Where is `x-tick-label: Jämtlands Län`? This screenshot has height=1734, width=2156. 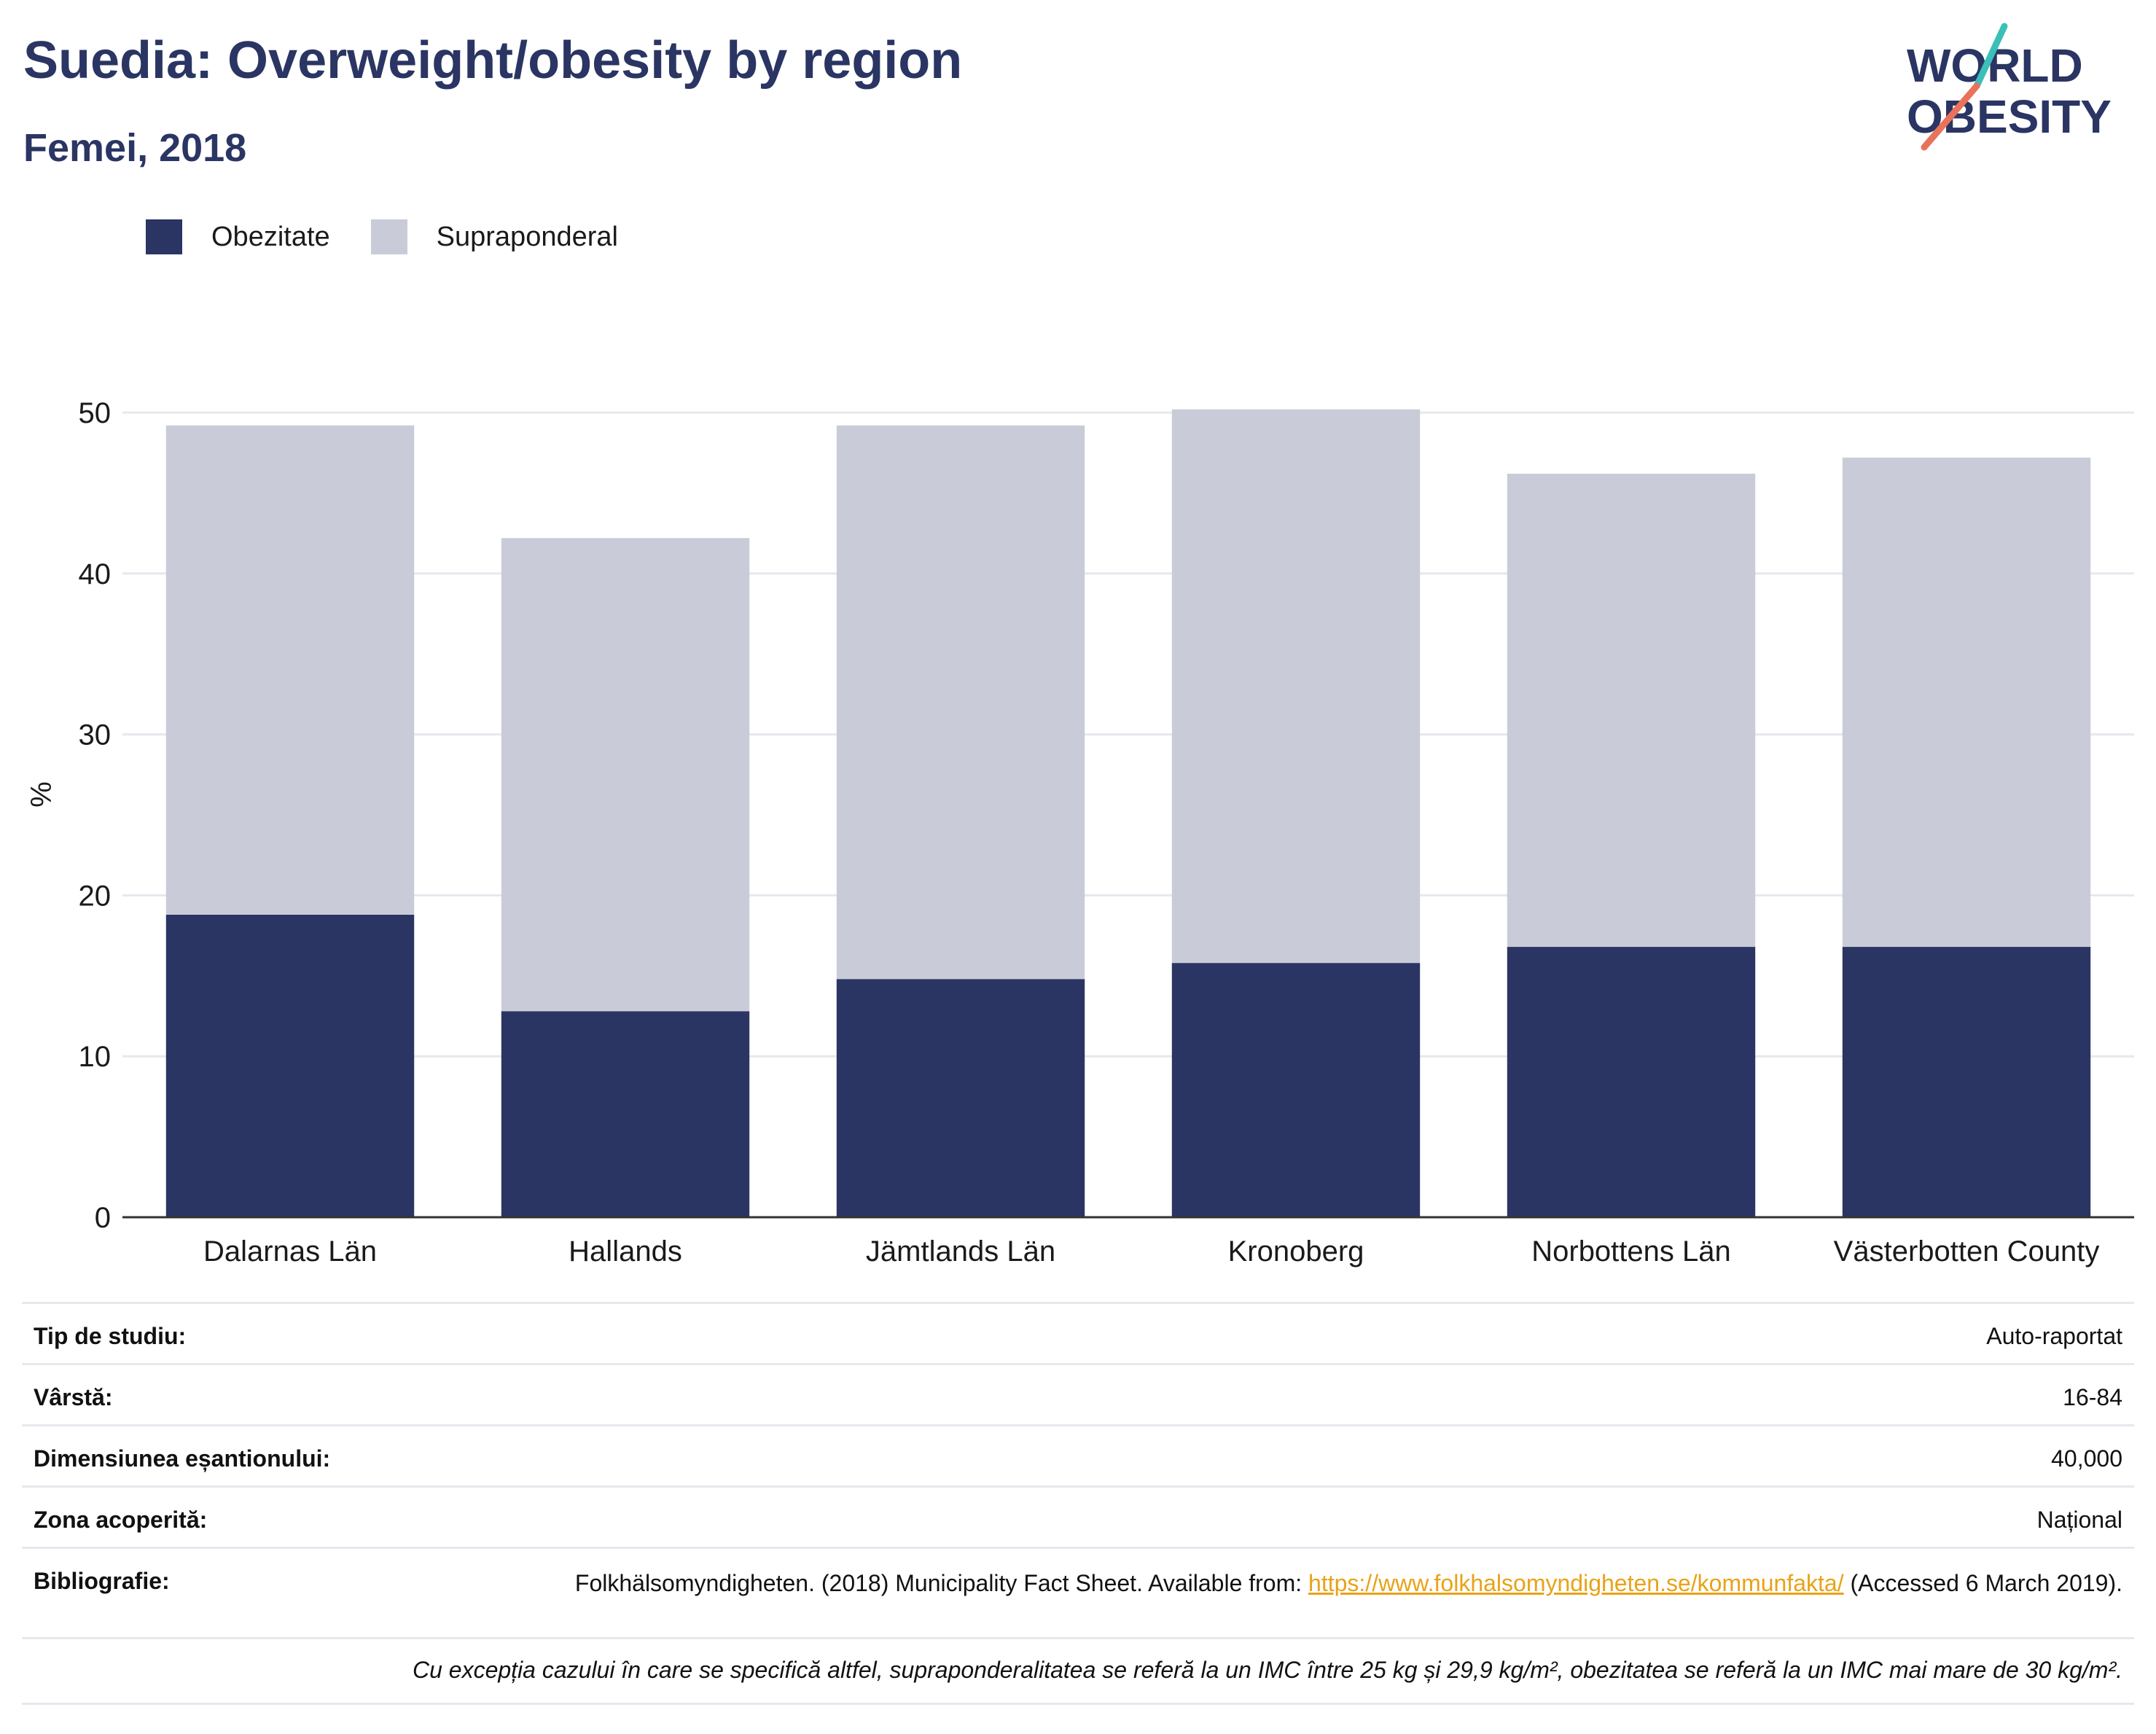
x-tick-label: Jämtlands Län is located at coordinates (961, 1251).